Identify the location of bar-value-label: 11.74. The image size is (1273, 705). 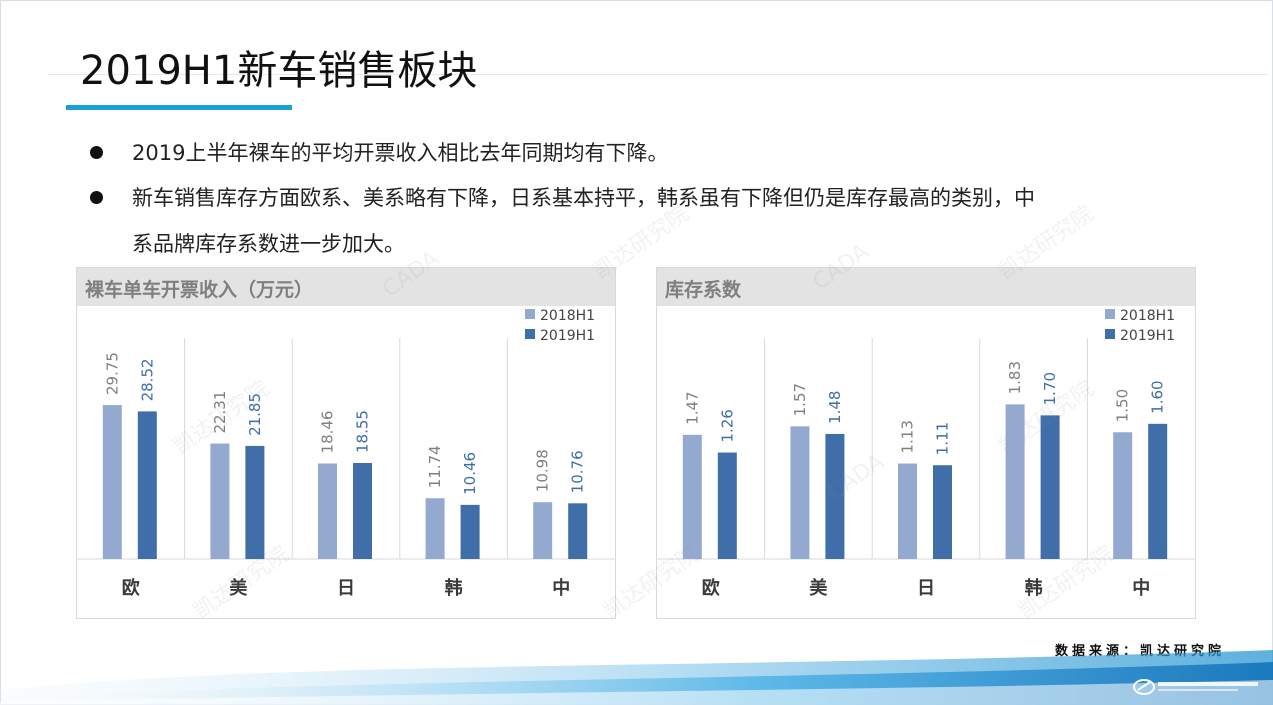
(435, 466).